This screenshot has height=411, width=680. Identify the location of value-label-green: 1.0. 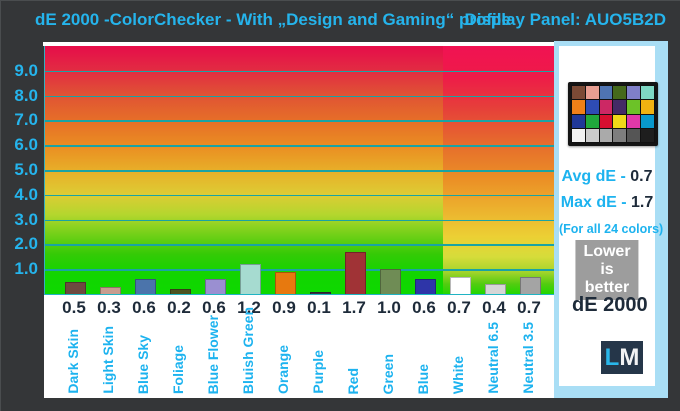
(389, 307).